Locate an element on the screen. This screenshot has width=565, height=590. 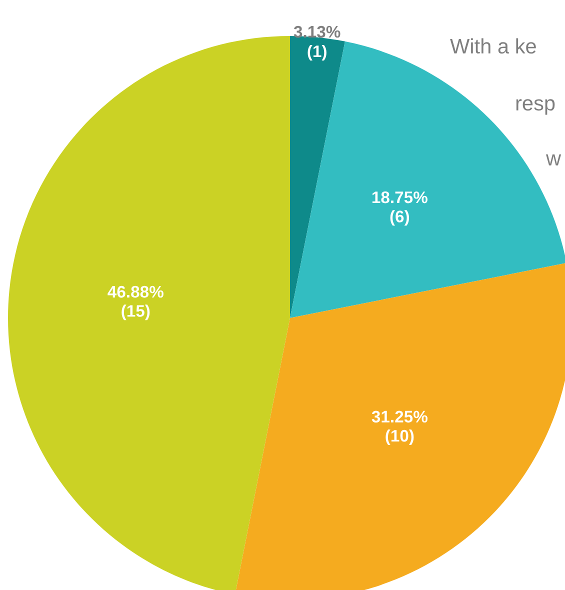
data-label: 18.75% (6) is located at coordinates (400, 208).